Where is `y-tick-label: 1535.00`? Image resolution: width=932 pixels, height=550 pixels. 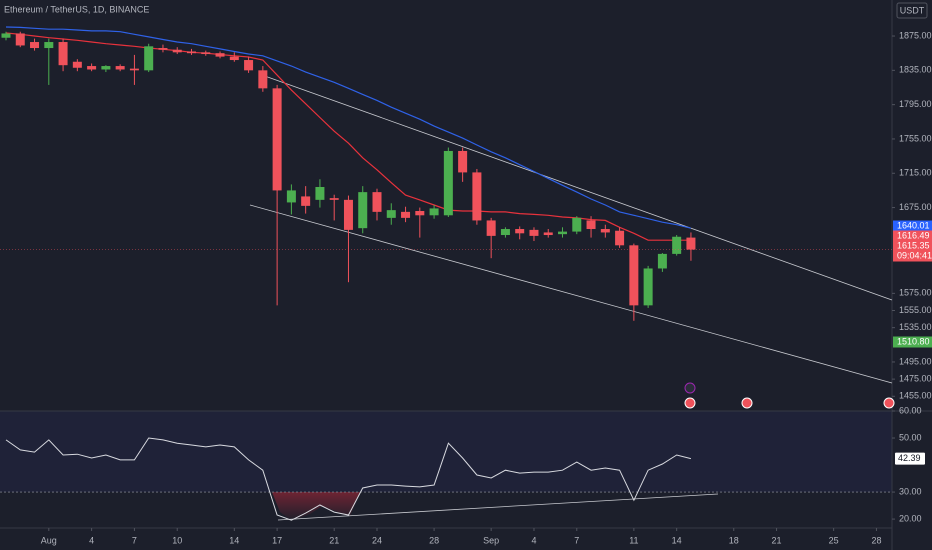 y-tick-label: 1535.00 is located at coordinates (915, 327).